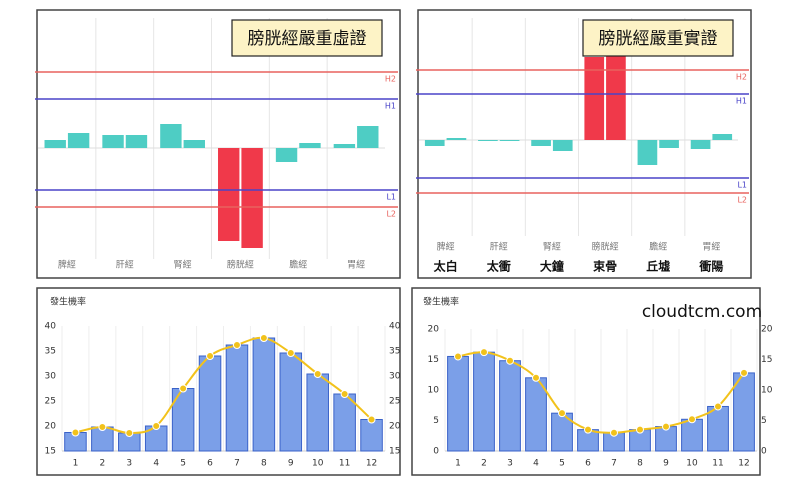  I want to click on y2-tick-label: 40, so click(395, 327).